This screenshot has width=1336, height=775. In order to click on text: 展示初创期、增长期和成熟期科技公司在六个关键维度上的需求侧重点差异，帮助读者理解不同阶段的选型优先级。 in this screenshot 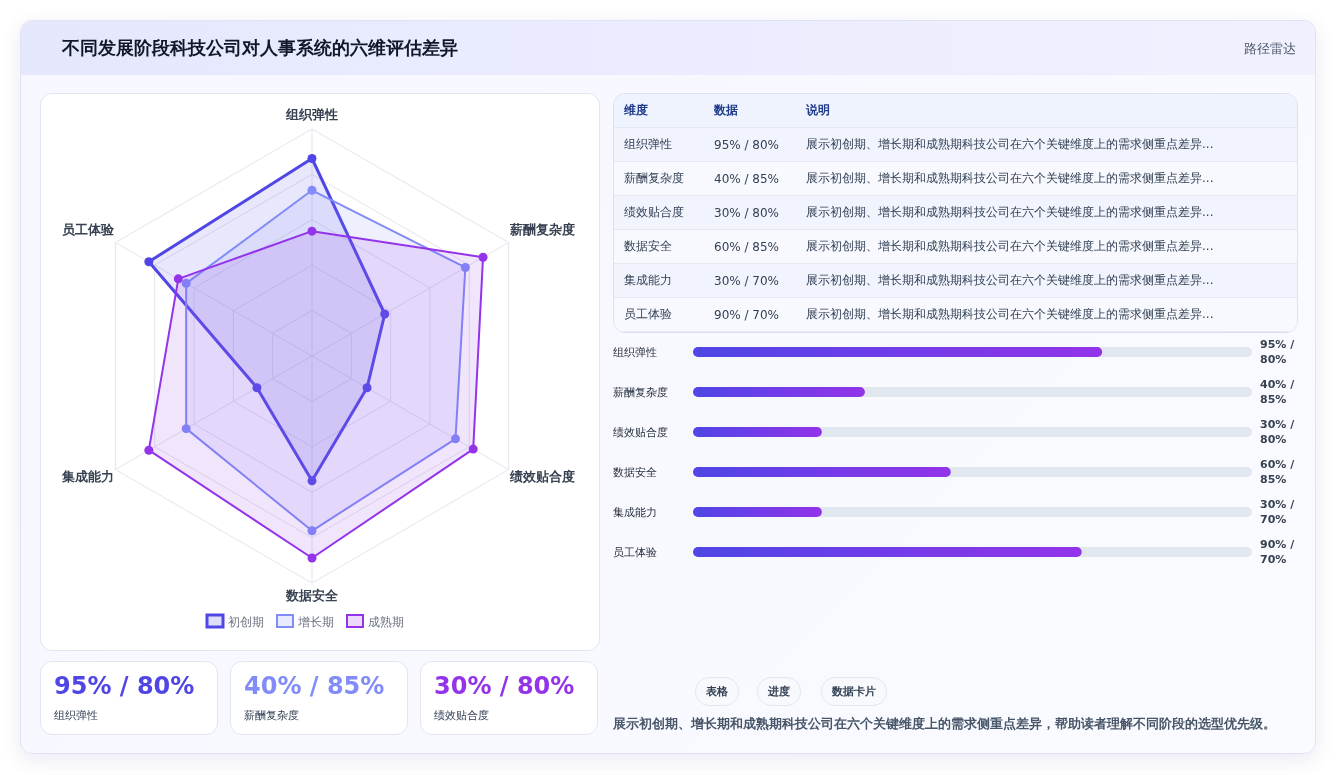, I will do `click(944, 724)`.